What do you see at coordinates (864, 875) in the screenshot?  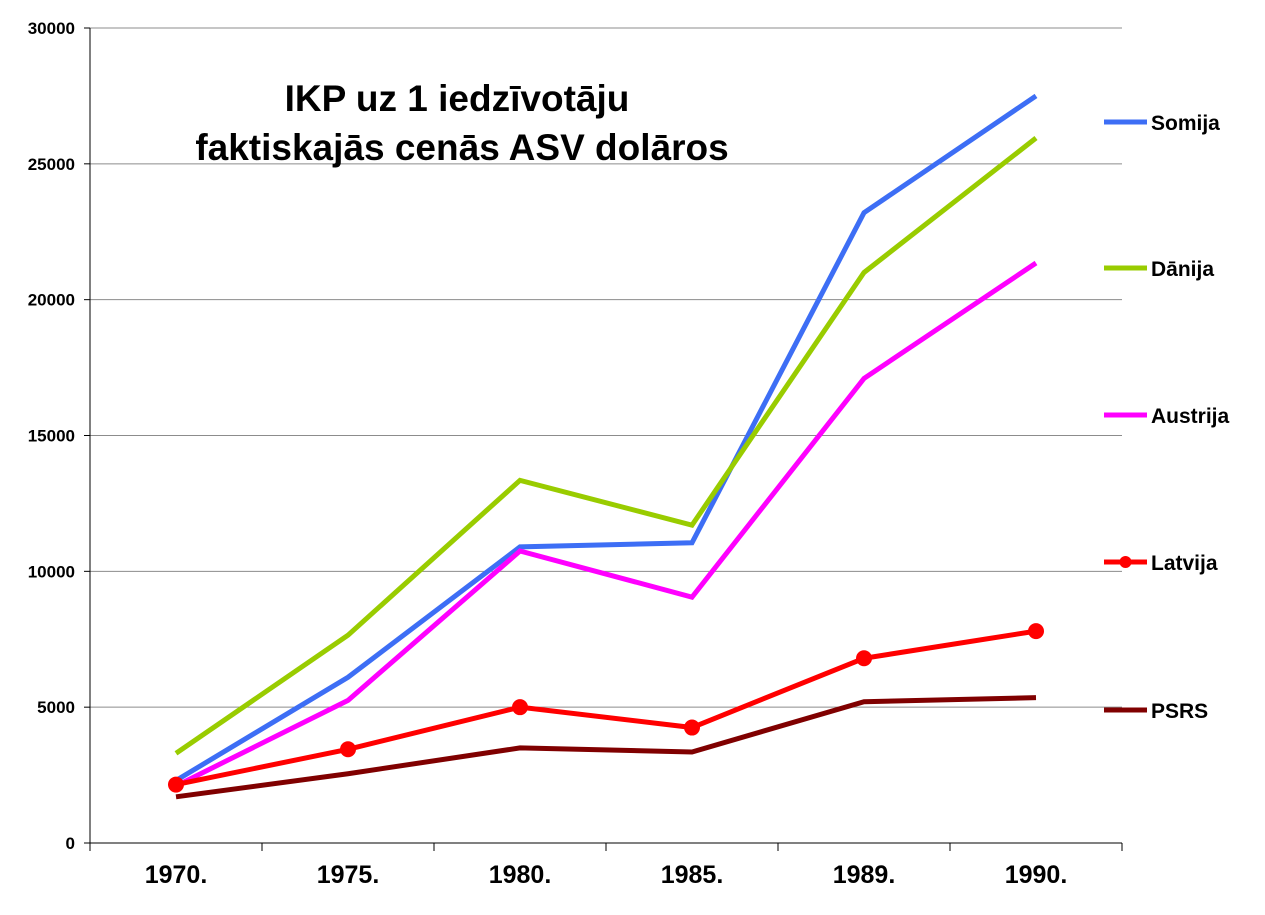 I see `x-tick-label: 1989.` at bounding box center [864, 875].